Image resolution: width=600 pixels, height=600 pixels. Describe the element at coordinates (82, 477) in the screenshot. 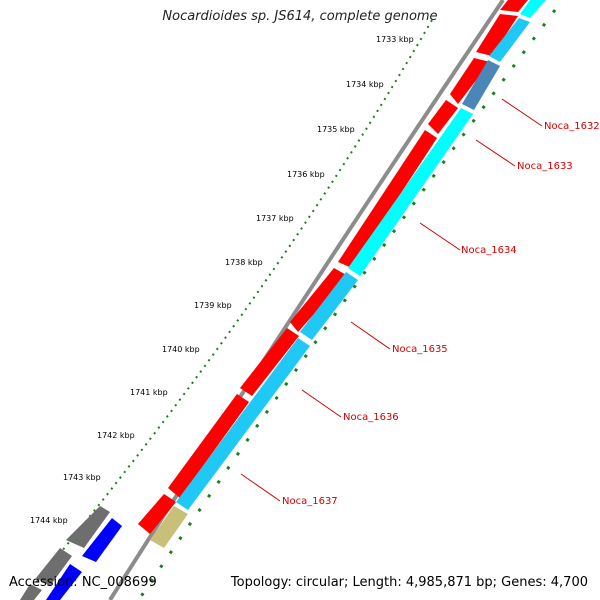

I see `scale-tick-label: 1743 kbp` at that location.